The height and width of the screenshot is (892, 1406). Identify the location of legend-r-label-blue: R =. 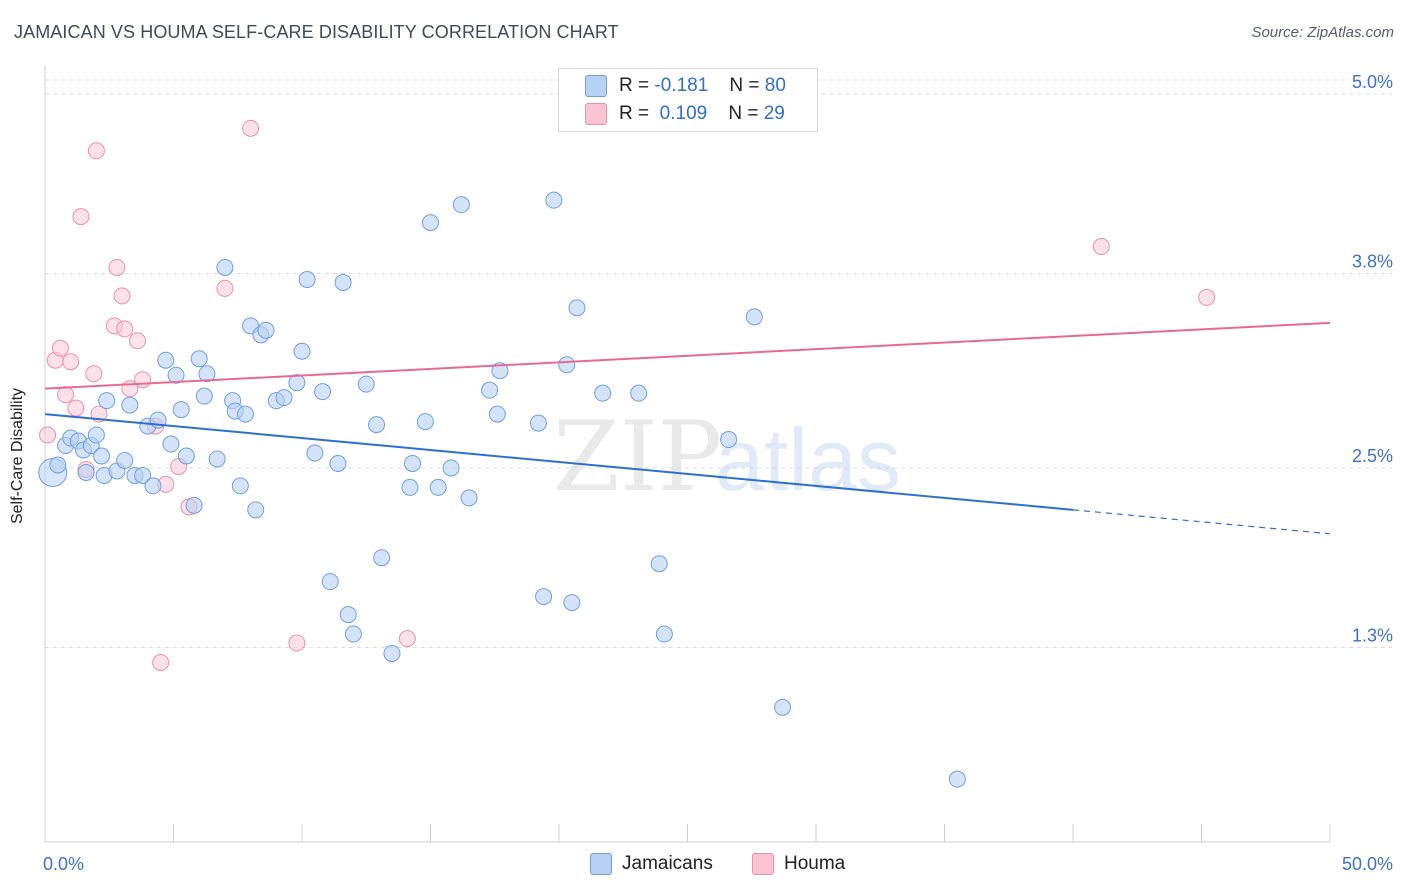
(634, 85).